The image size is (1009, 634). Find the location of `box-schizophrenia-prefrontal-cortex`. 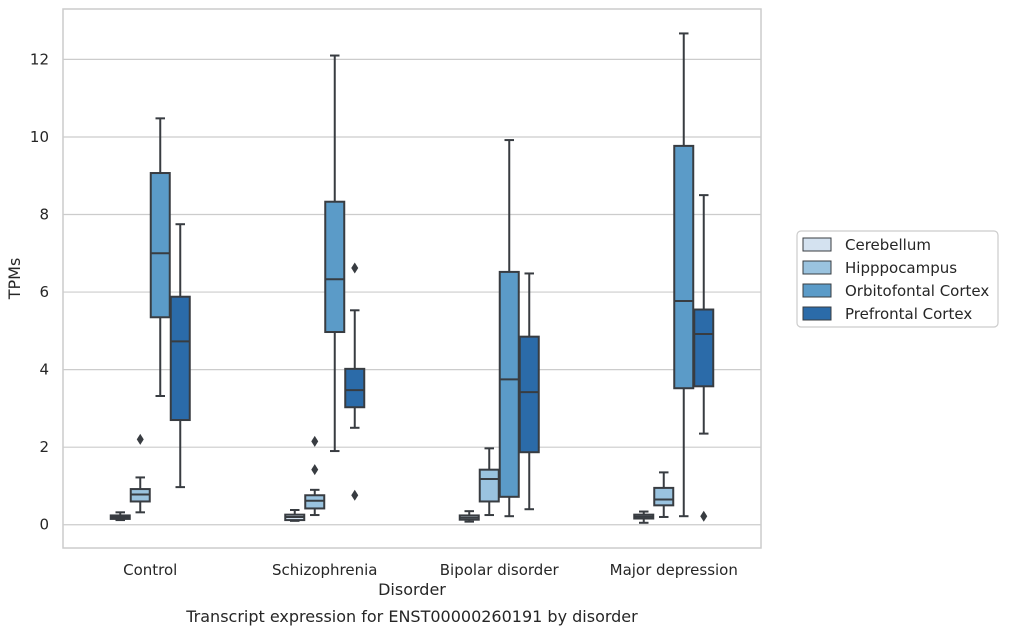

box-schizophrenia-prefrontal-cortex is located at coordinates (355, 381).